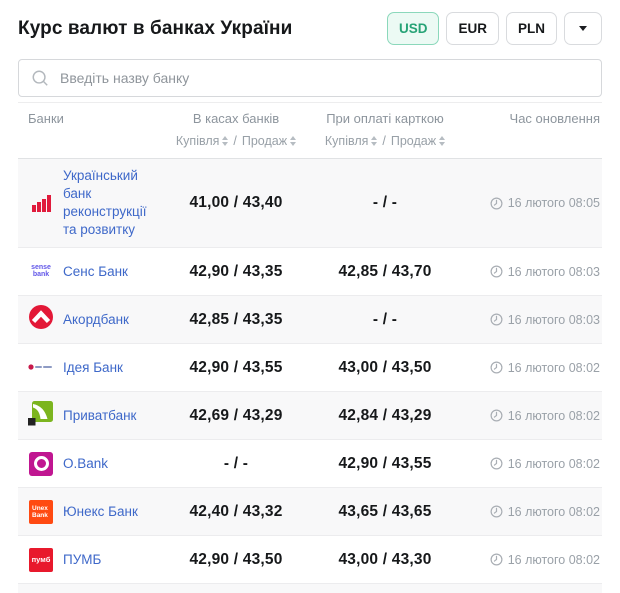  Describe the element at coordinates (236, 271) in the screenshot. I see `cash-rate: 42,90 / 43,35` at that location.